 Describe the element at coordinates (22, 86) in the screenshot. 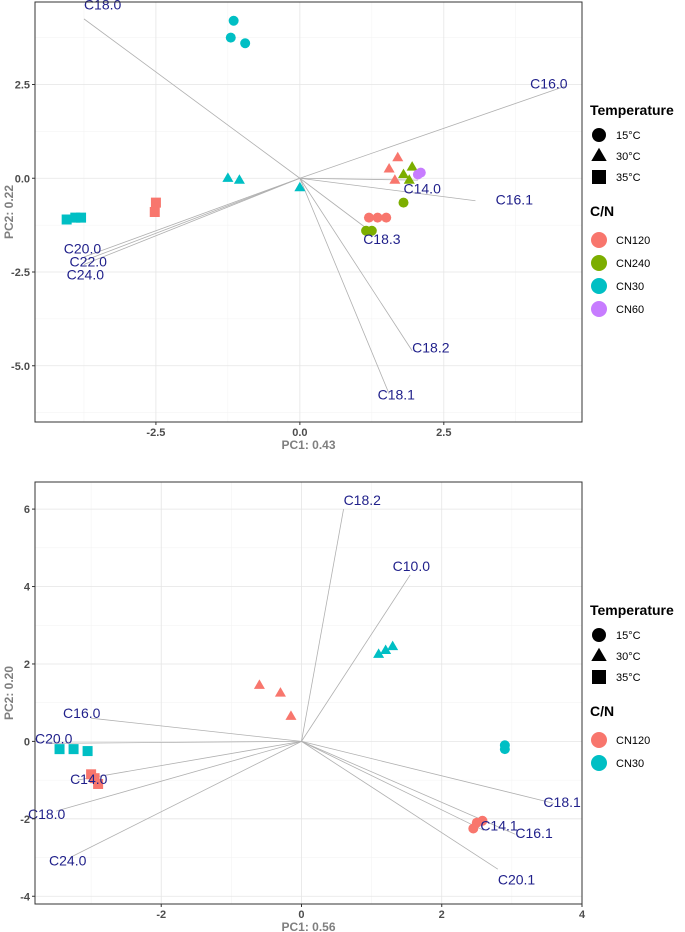

I see `y-tick-label: 2.5` at that location.